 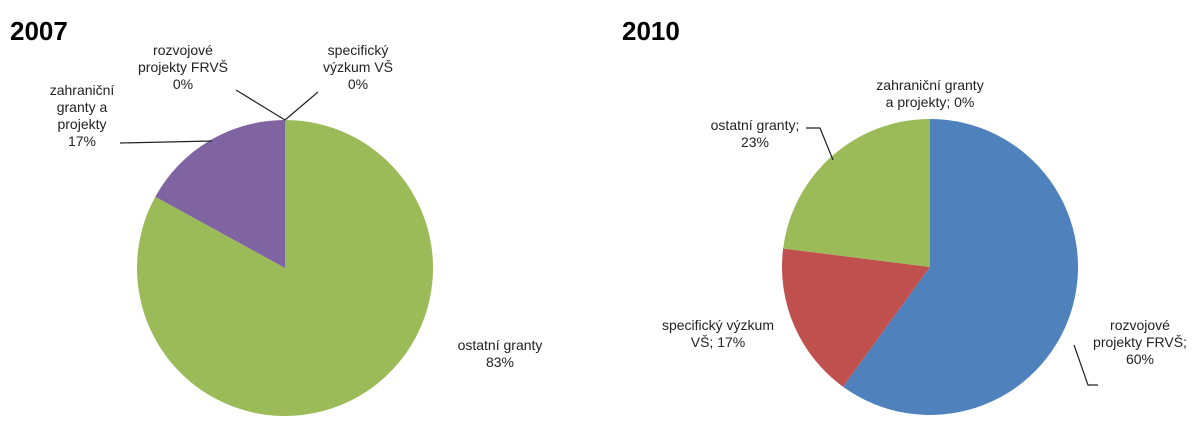 I want to click on label-line: 60%, so click(x=1140, y=359).